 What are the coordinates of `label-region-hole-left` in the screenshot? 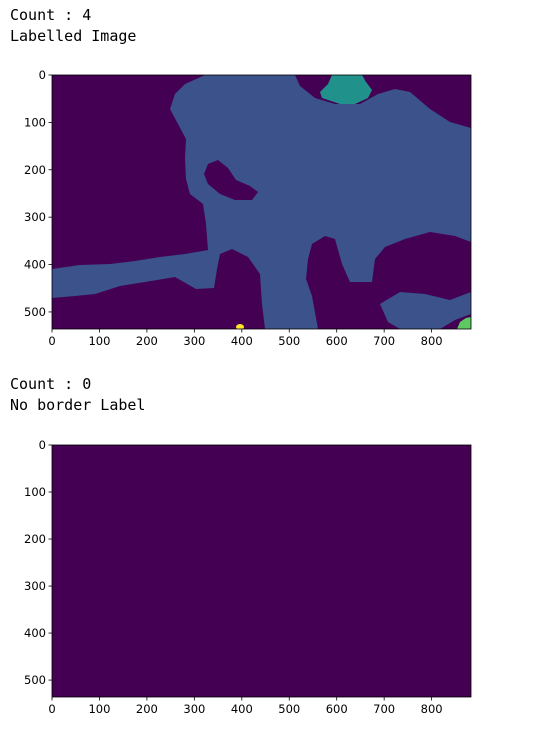 It's located at (231, 180).